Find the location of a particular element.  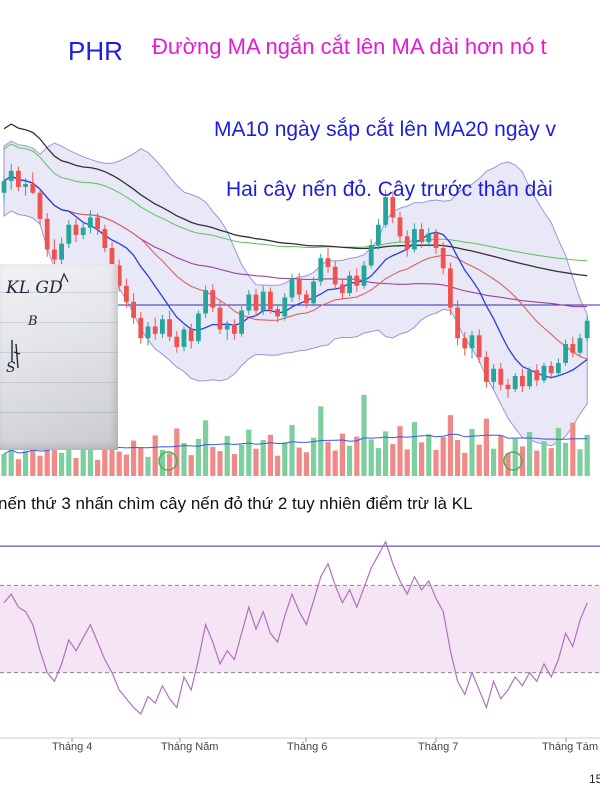

handwritten-b-mark: B is located at coordinates (33, 321).